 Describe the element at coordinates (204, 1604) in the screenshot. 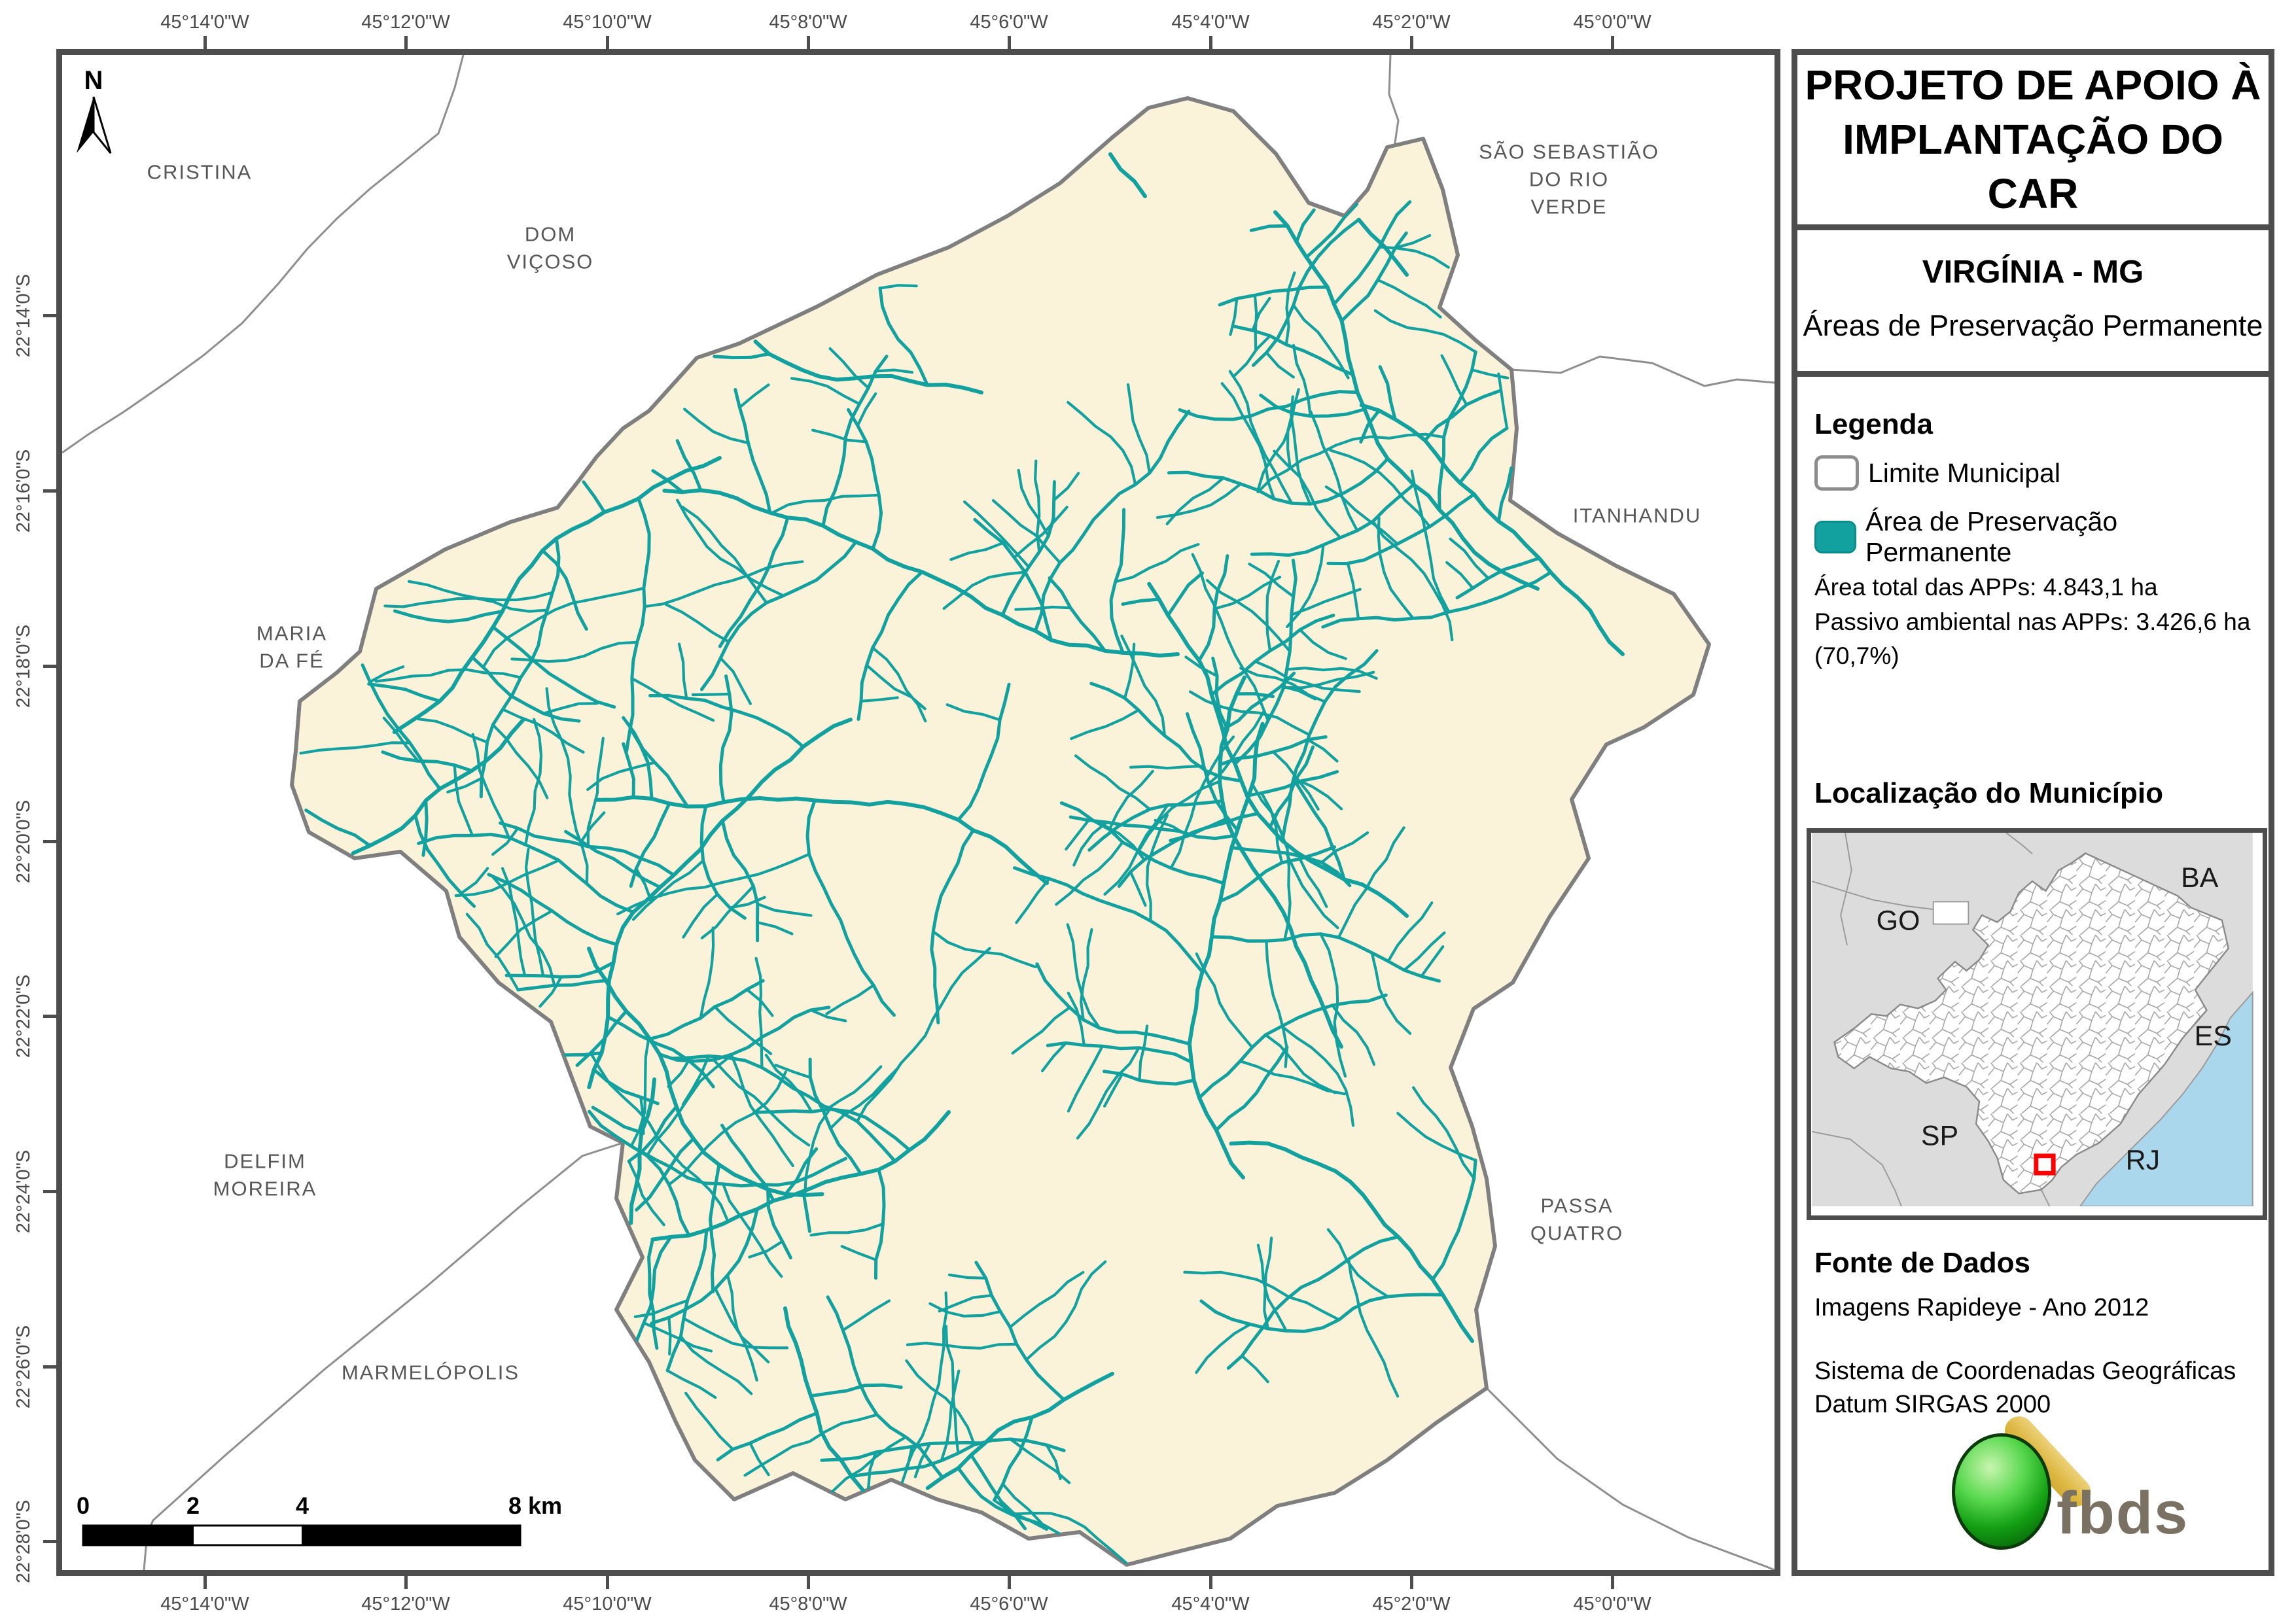

I see `longitude-label-bottom: 45°14'0"W` at that location.